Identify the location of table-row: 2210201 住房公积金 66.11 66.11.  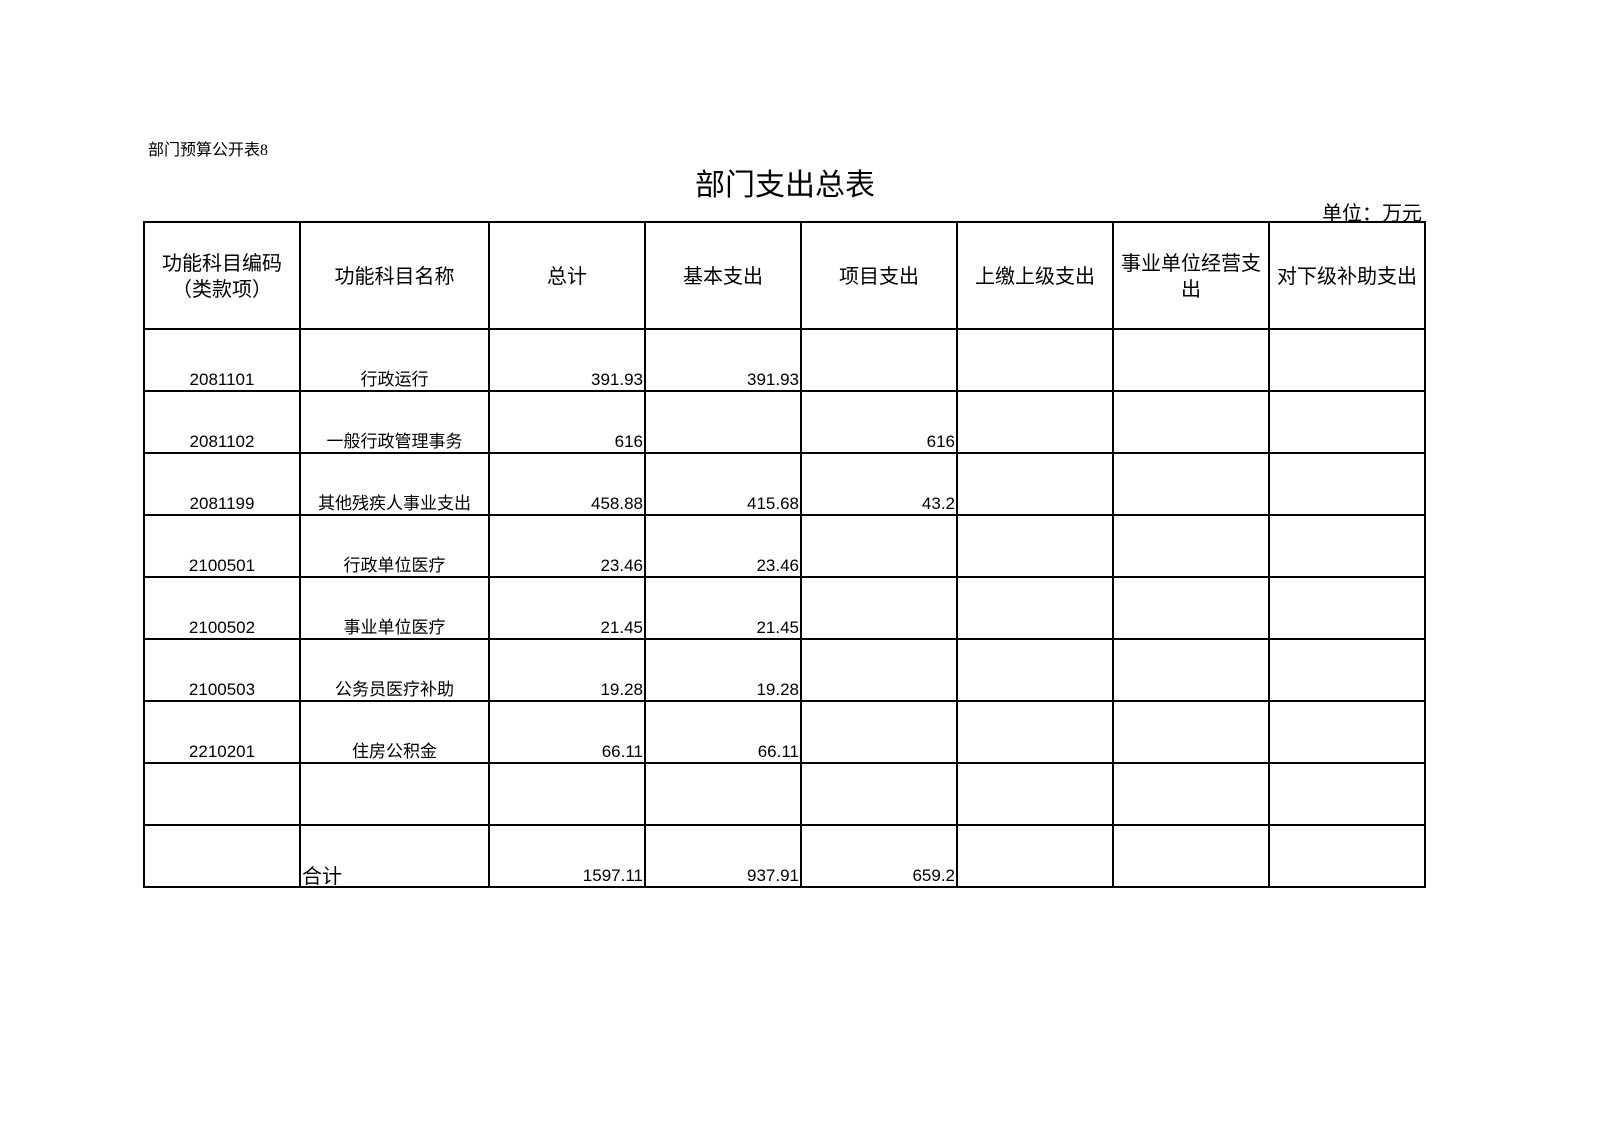
(784, 732).